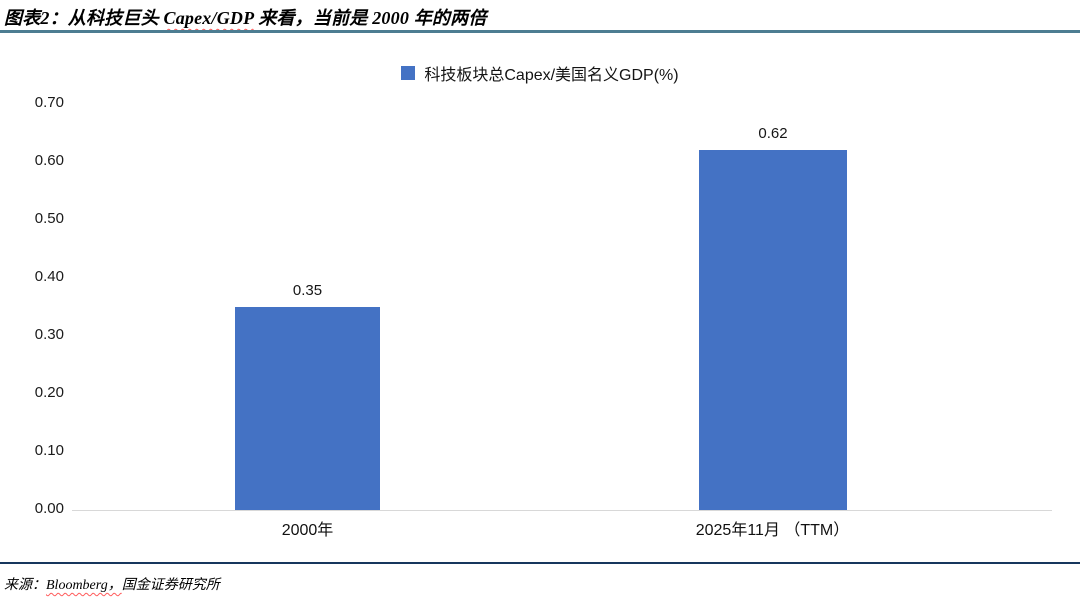  What do you see at coordinates (49, 276) in the screenshot?
I see `y-axis-tick: 0.40` at bounding box center [49, 276].